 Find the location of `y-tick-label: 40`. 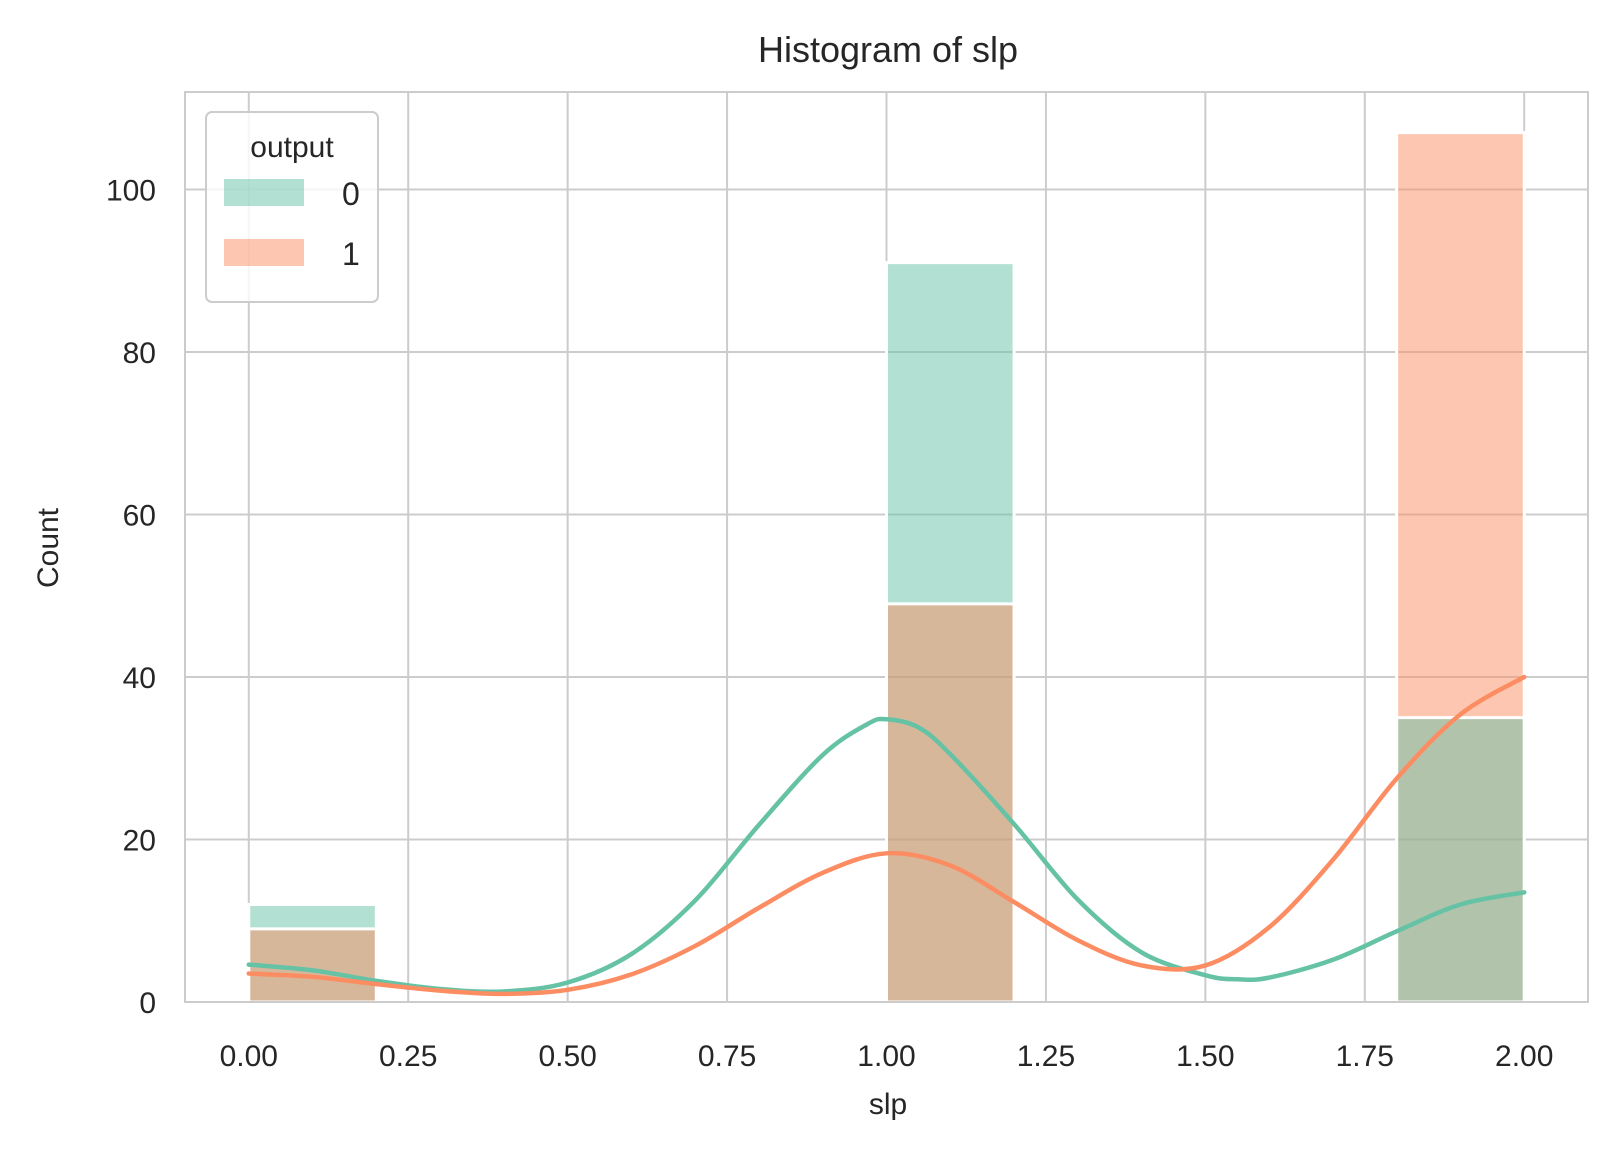

y-tick-label: 40 is located at coordinates (139, 678).